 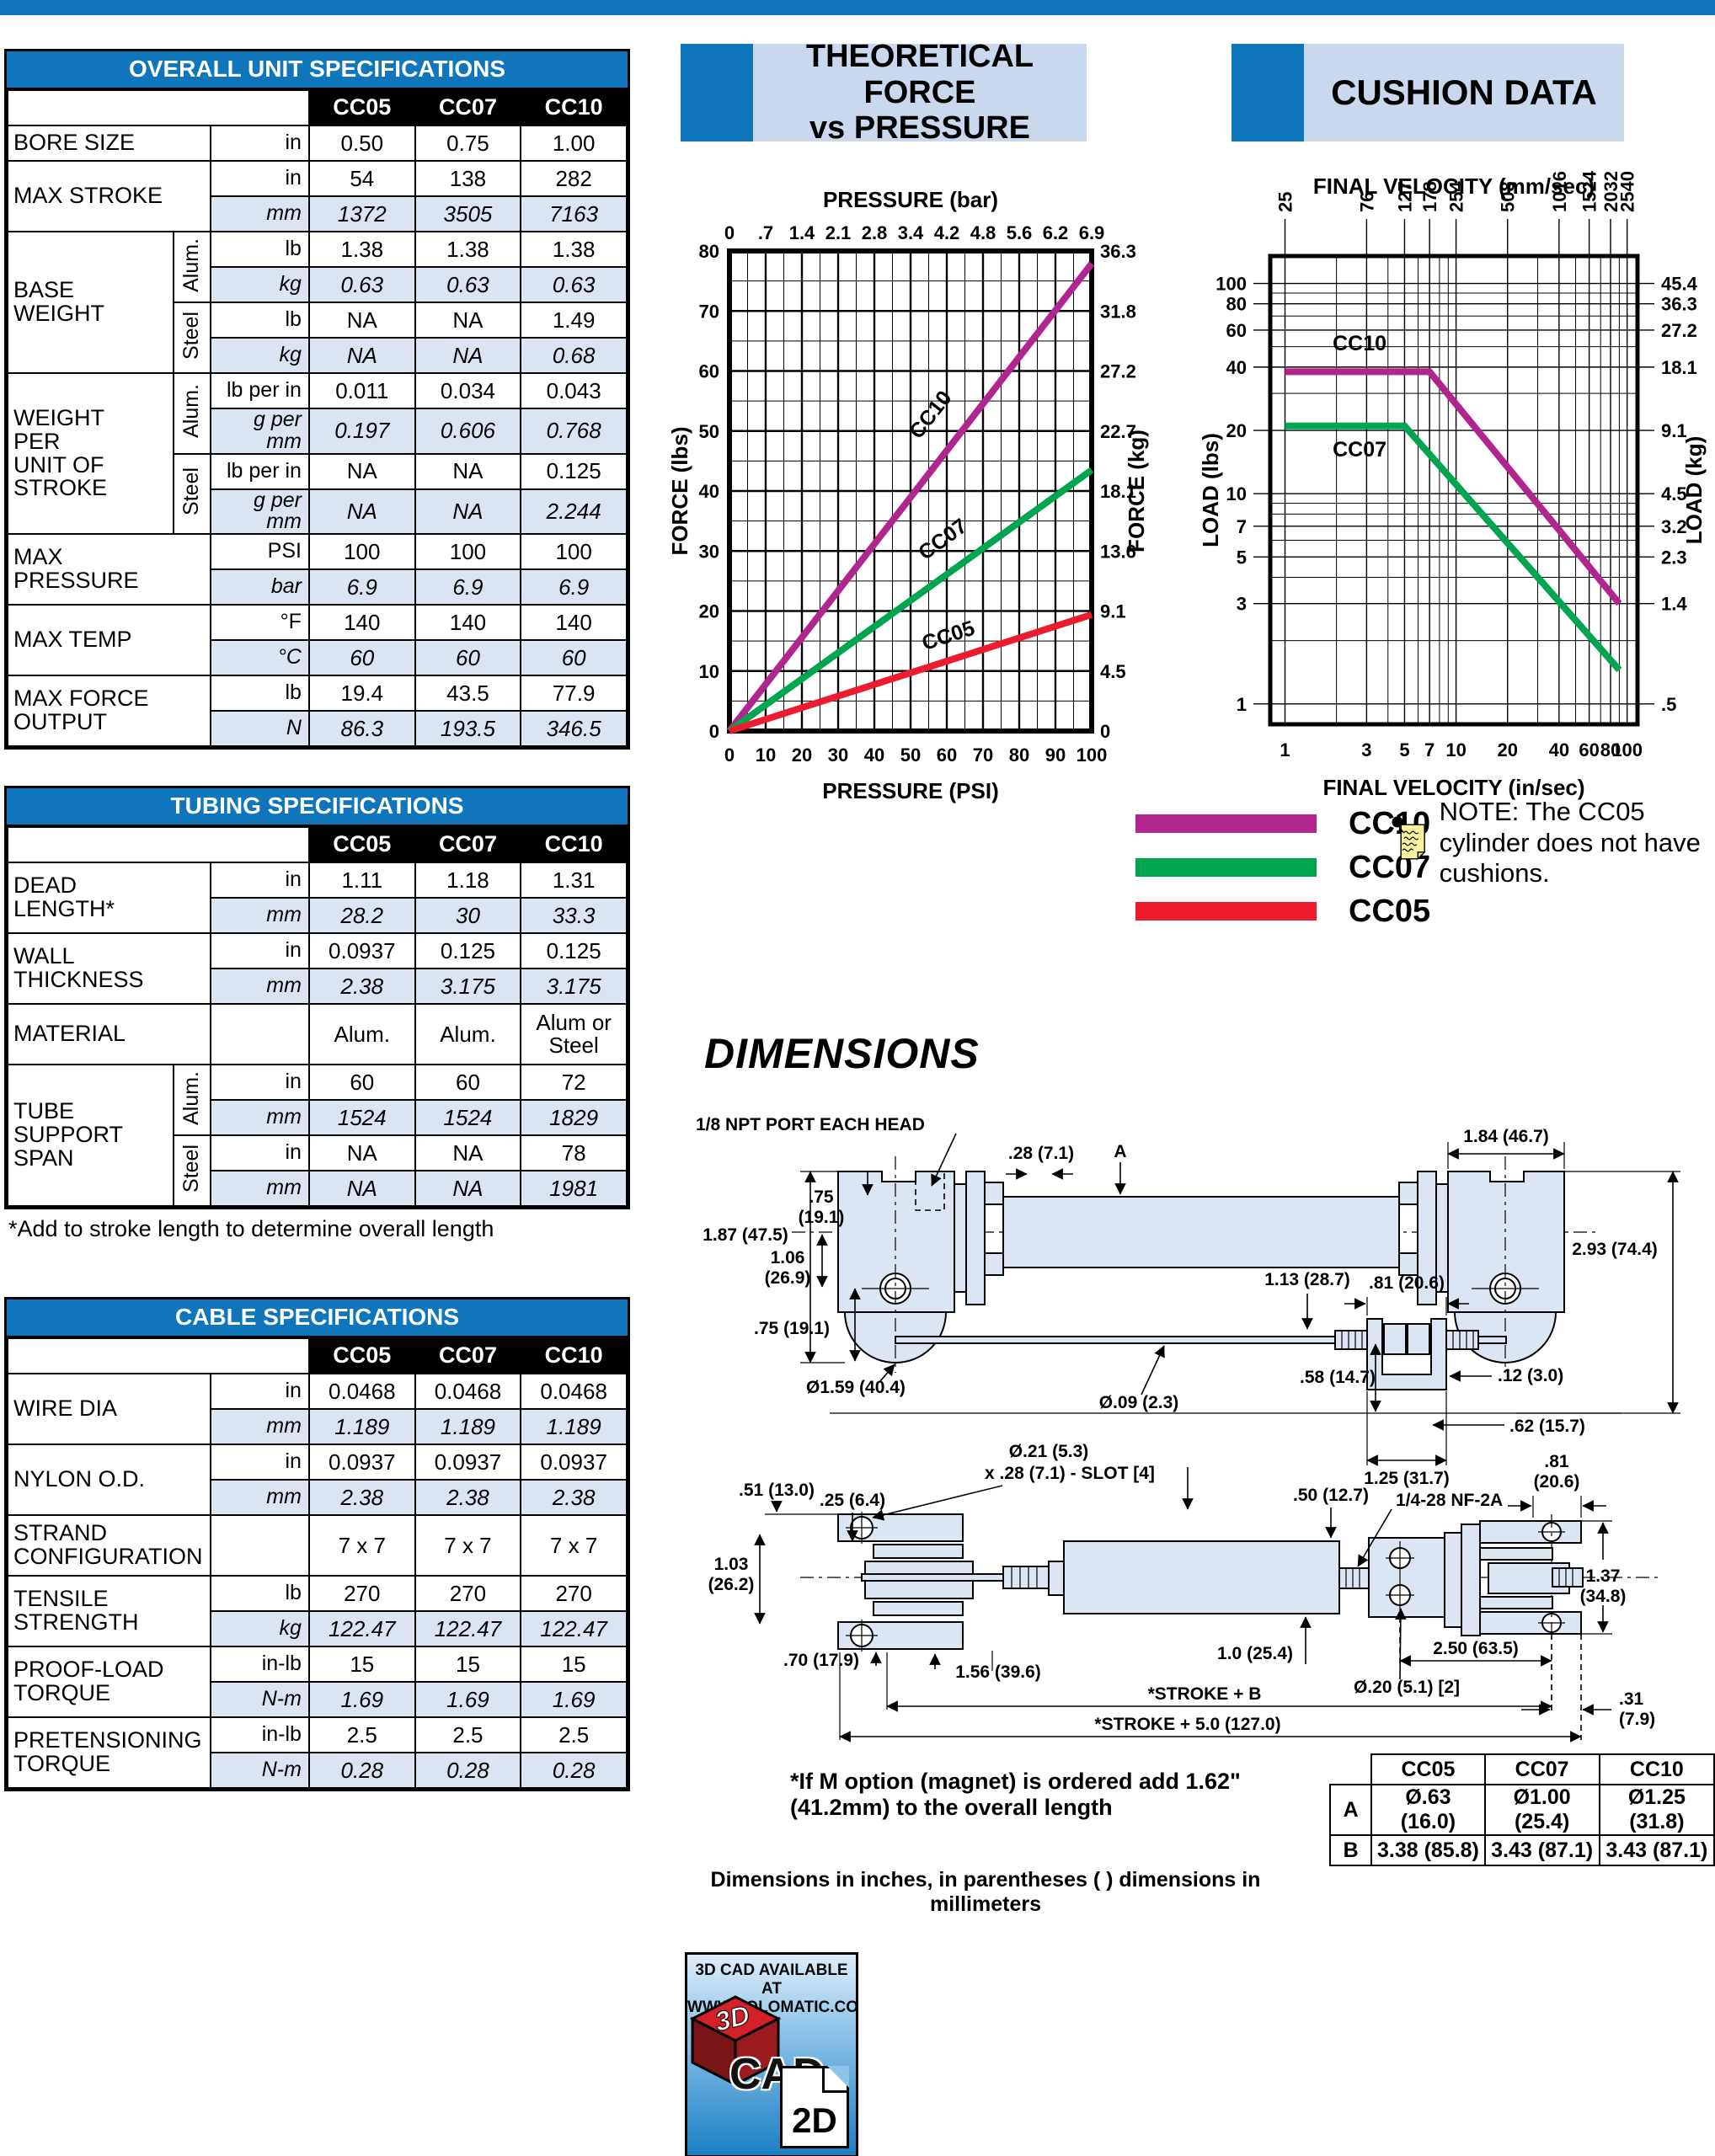 What do you see at coordinates (1226, 867) in the screenshot?
I see `legend-swatch-cc07` at bounding box center [1226, 867].